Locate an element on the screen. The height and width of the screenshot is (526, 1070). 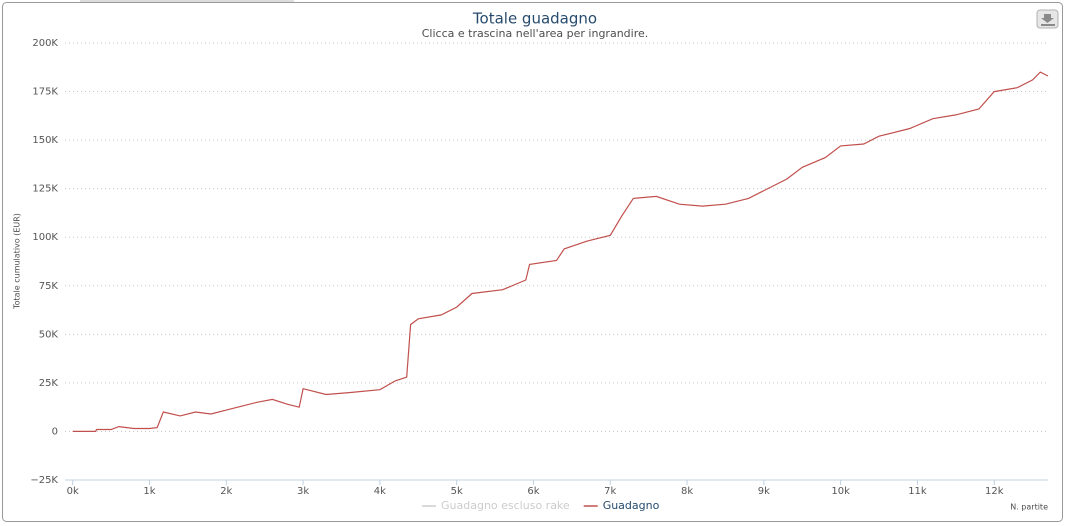
x-tick-label: 3k is located at coordinates (303, 491).